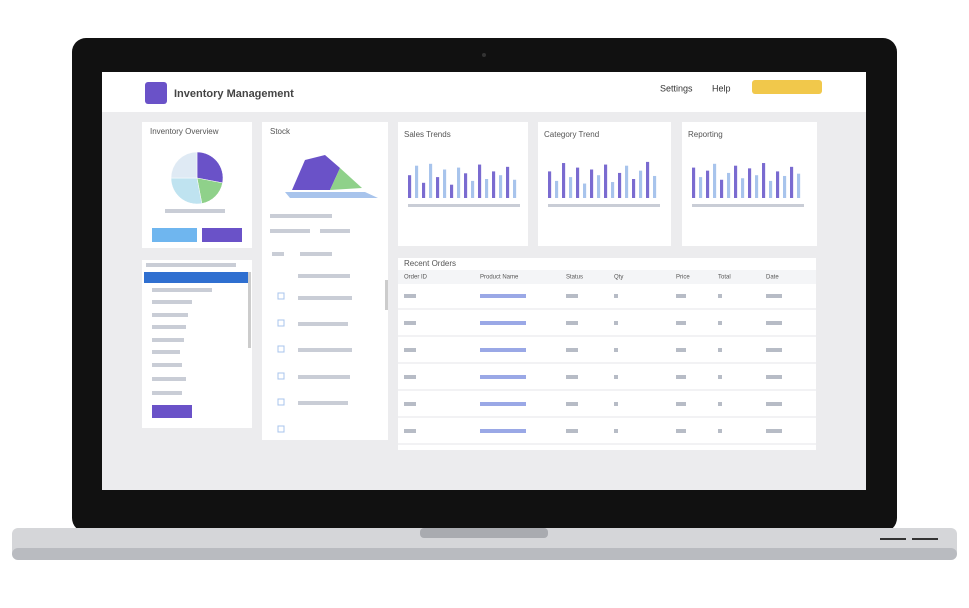  I want to click on column-header: Date, so click(772, 278).